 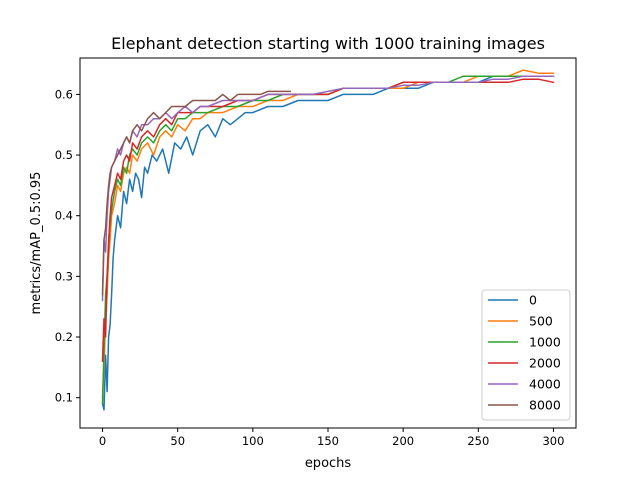 What do you see at coordinates (403, 441) in the screenshot?
I see `x-tick-label: 200` at bounding box center [403, 441].